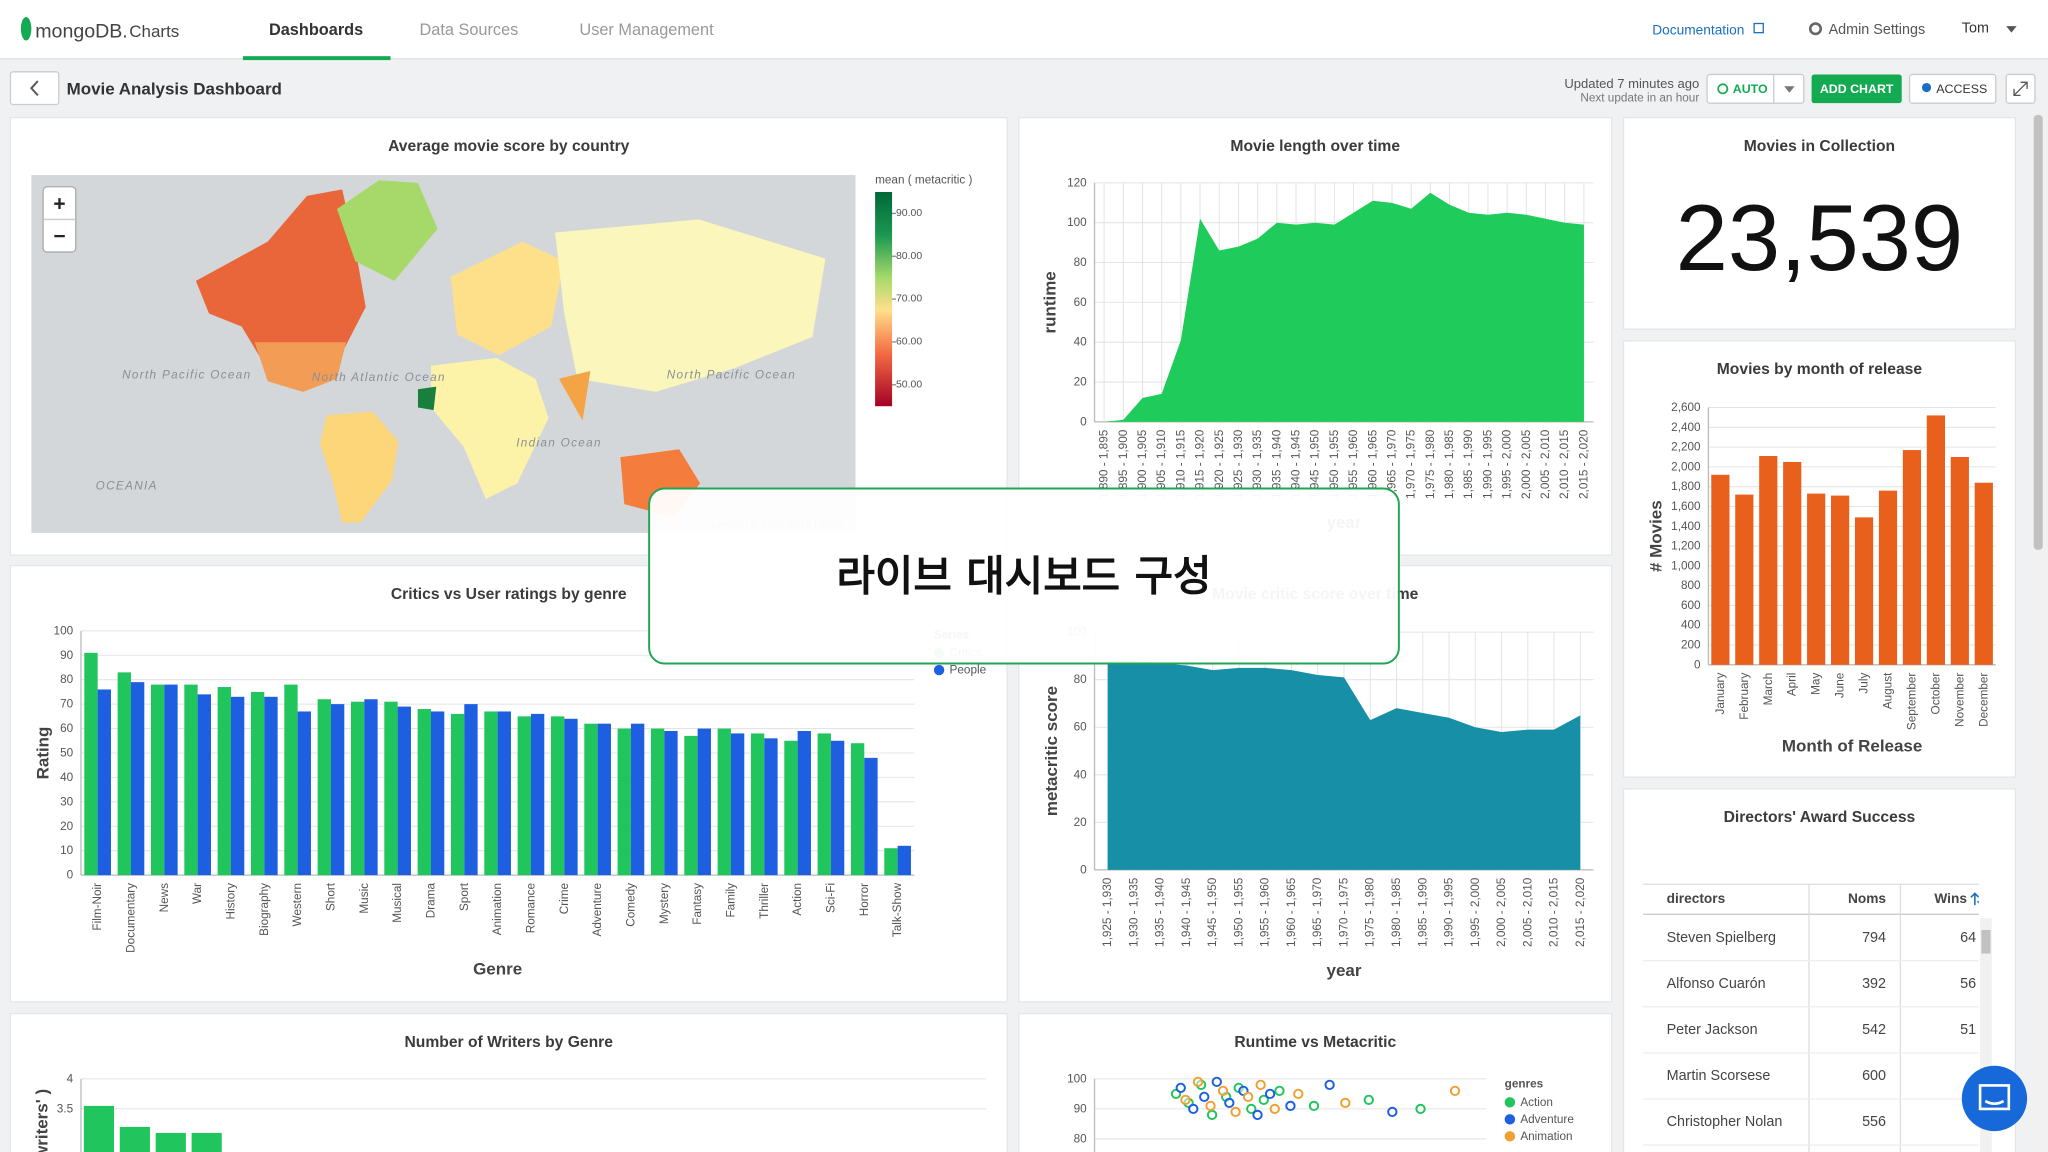 Image resolution: width=2048 pixels, height=1152 pixels. What do you see at coordinates (1024, 29) in the screenshot?
I see `top-nav` at bounding box center [1024, 29].